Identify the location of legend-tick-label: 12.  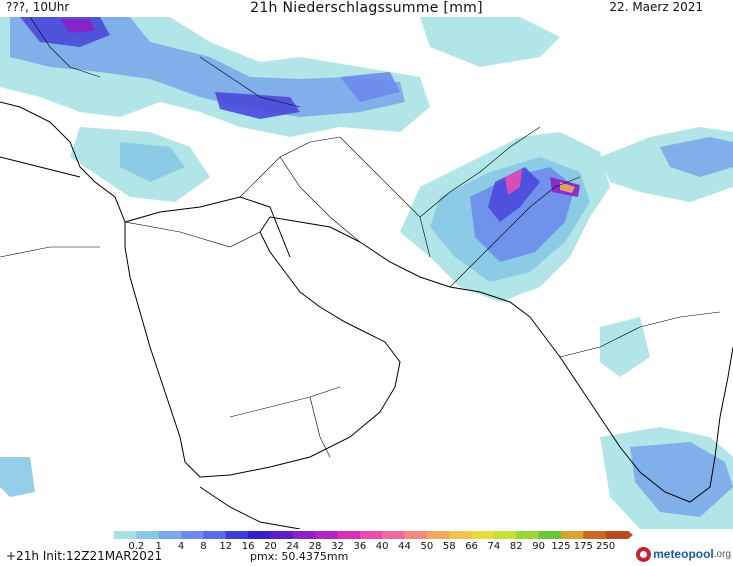
(225, 546).